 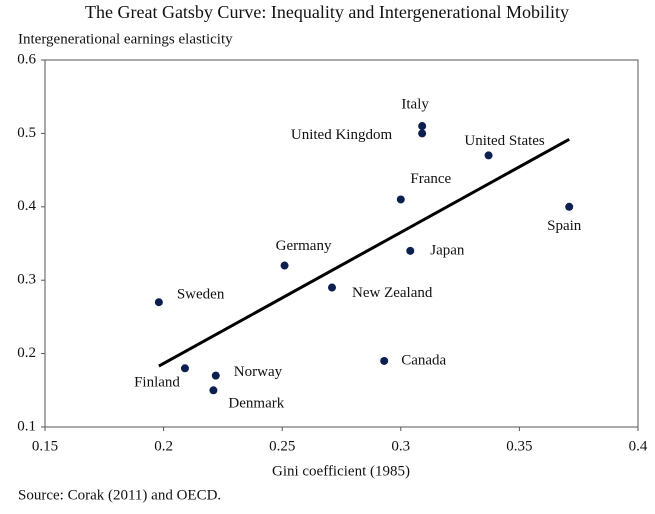 What do you see at coordinates (119, 495) in the screenshot?
I see `source-note: Source: Corak (2011) and OECD.` at bounding box center [119, 495].